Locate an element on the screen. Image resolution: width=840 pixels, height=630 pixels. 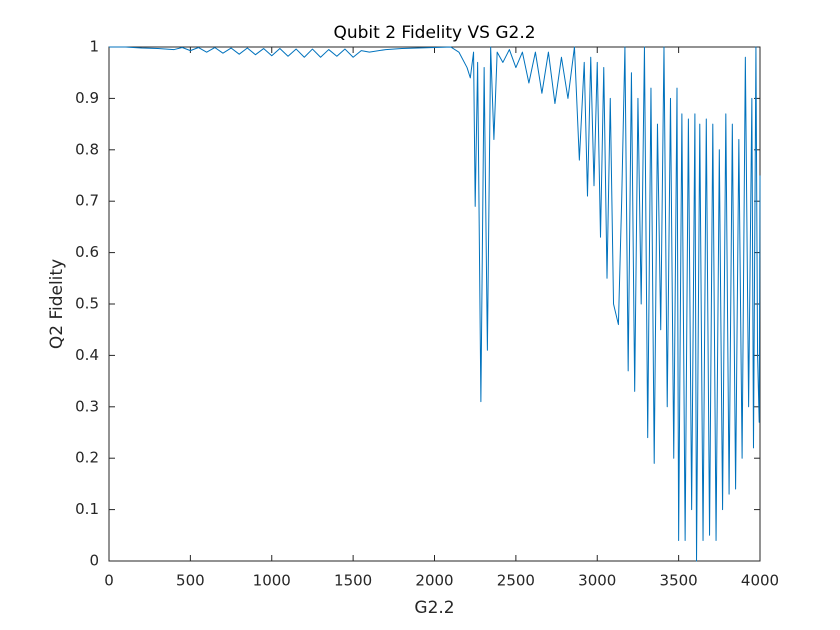
x-tick-label: 4000 is located at coordinates (760, 581).